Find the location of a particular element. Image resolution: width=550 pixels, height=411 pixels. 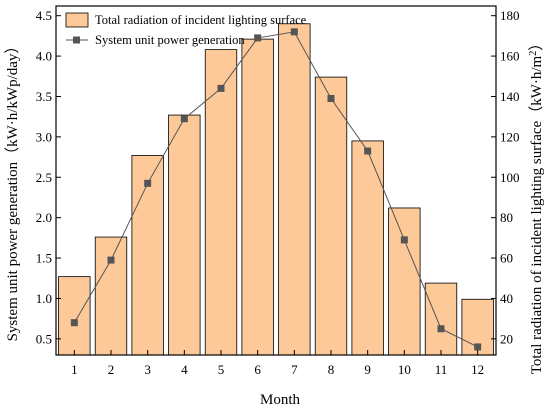

left-tick-label: 0.5 is located at coordinates (44, 338).